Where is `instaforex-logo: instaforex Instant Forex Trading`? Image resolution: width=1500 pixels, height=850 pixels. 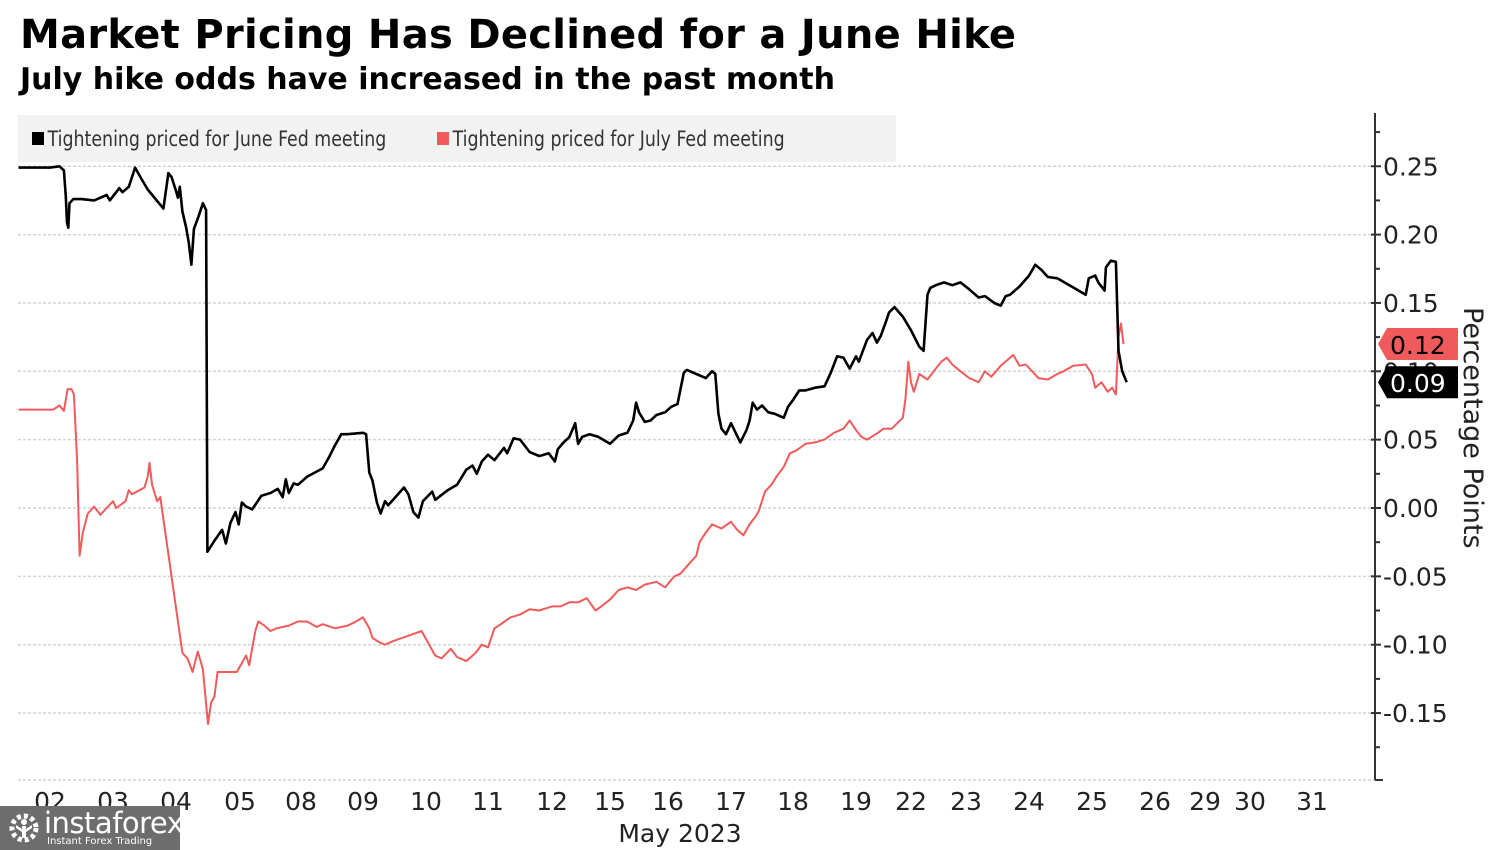
instaforex-logo: instaforex Instant Forex Trading is located at coordinates (92, 828).